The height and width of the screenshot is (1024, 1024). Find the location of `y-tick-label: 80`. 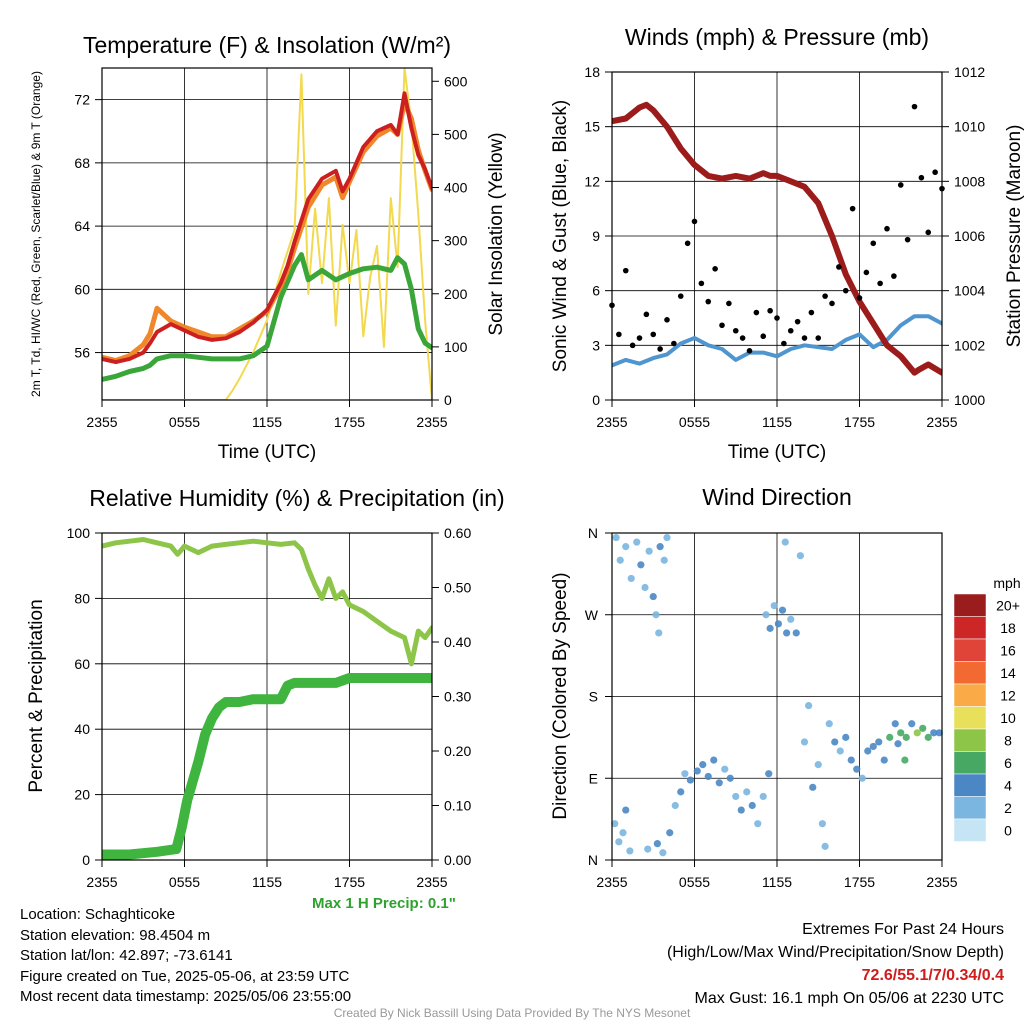

y-tick-label: 80 is located at coordinates (82, 598).